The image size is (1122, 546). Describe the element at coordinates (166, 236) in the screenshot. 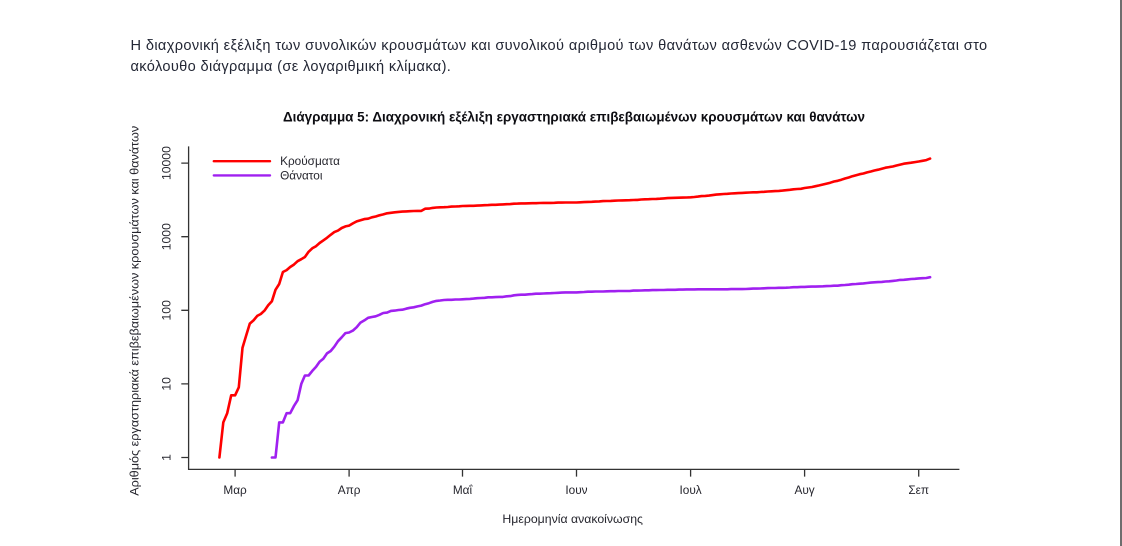

I see `svg-text: 1000` at that location.